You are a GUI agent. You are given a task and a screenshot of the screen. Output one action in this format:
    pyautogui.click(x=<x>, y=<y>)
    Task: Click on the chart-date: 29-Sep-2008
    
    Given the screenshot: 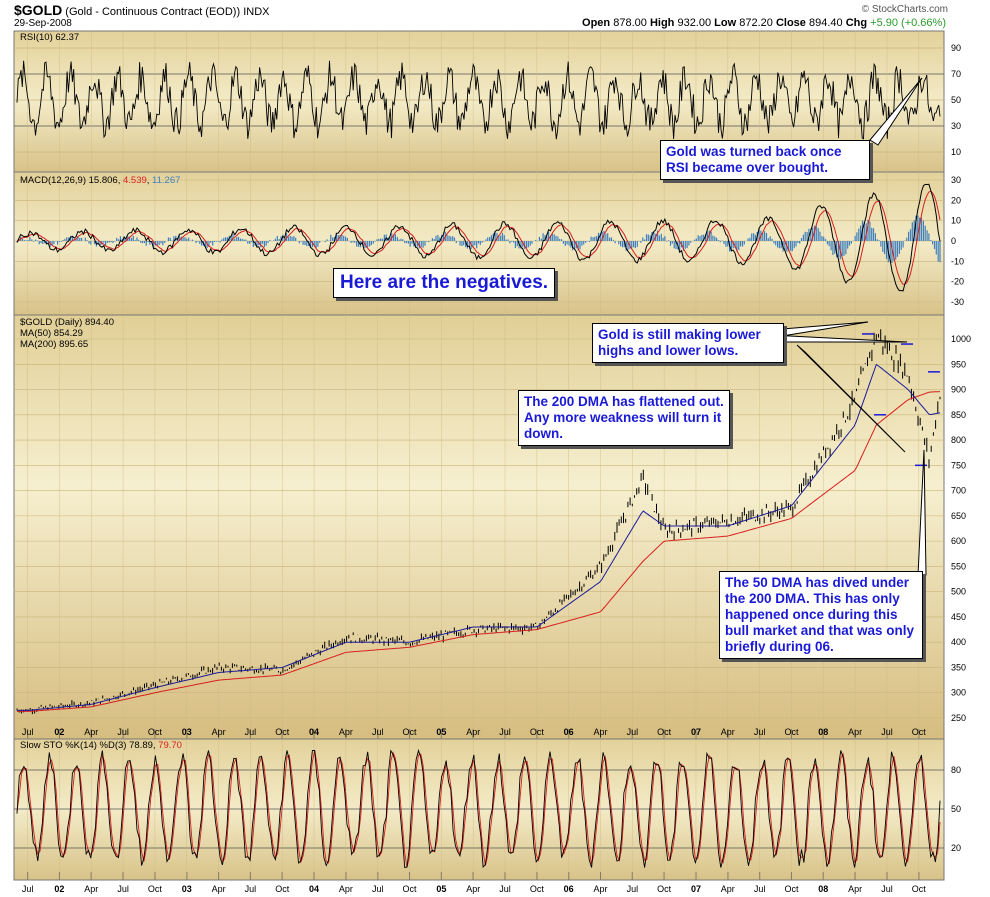 What is the action you would take?
    pyautogui.click(x=43, y=23)
    